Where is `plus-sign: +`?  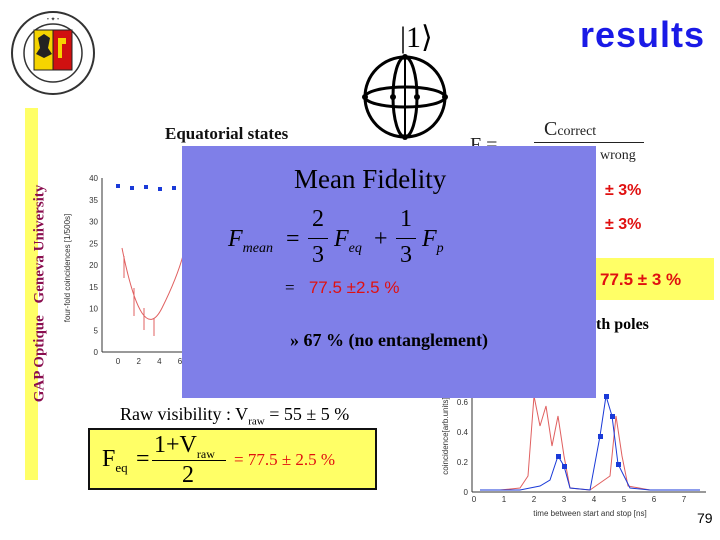 plus-sign: + is located at coordinates (381, 239).